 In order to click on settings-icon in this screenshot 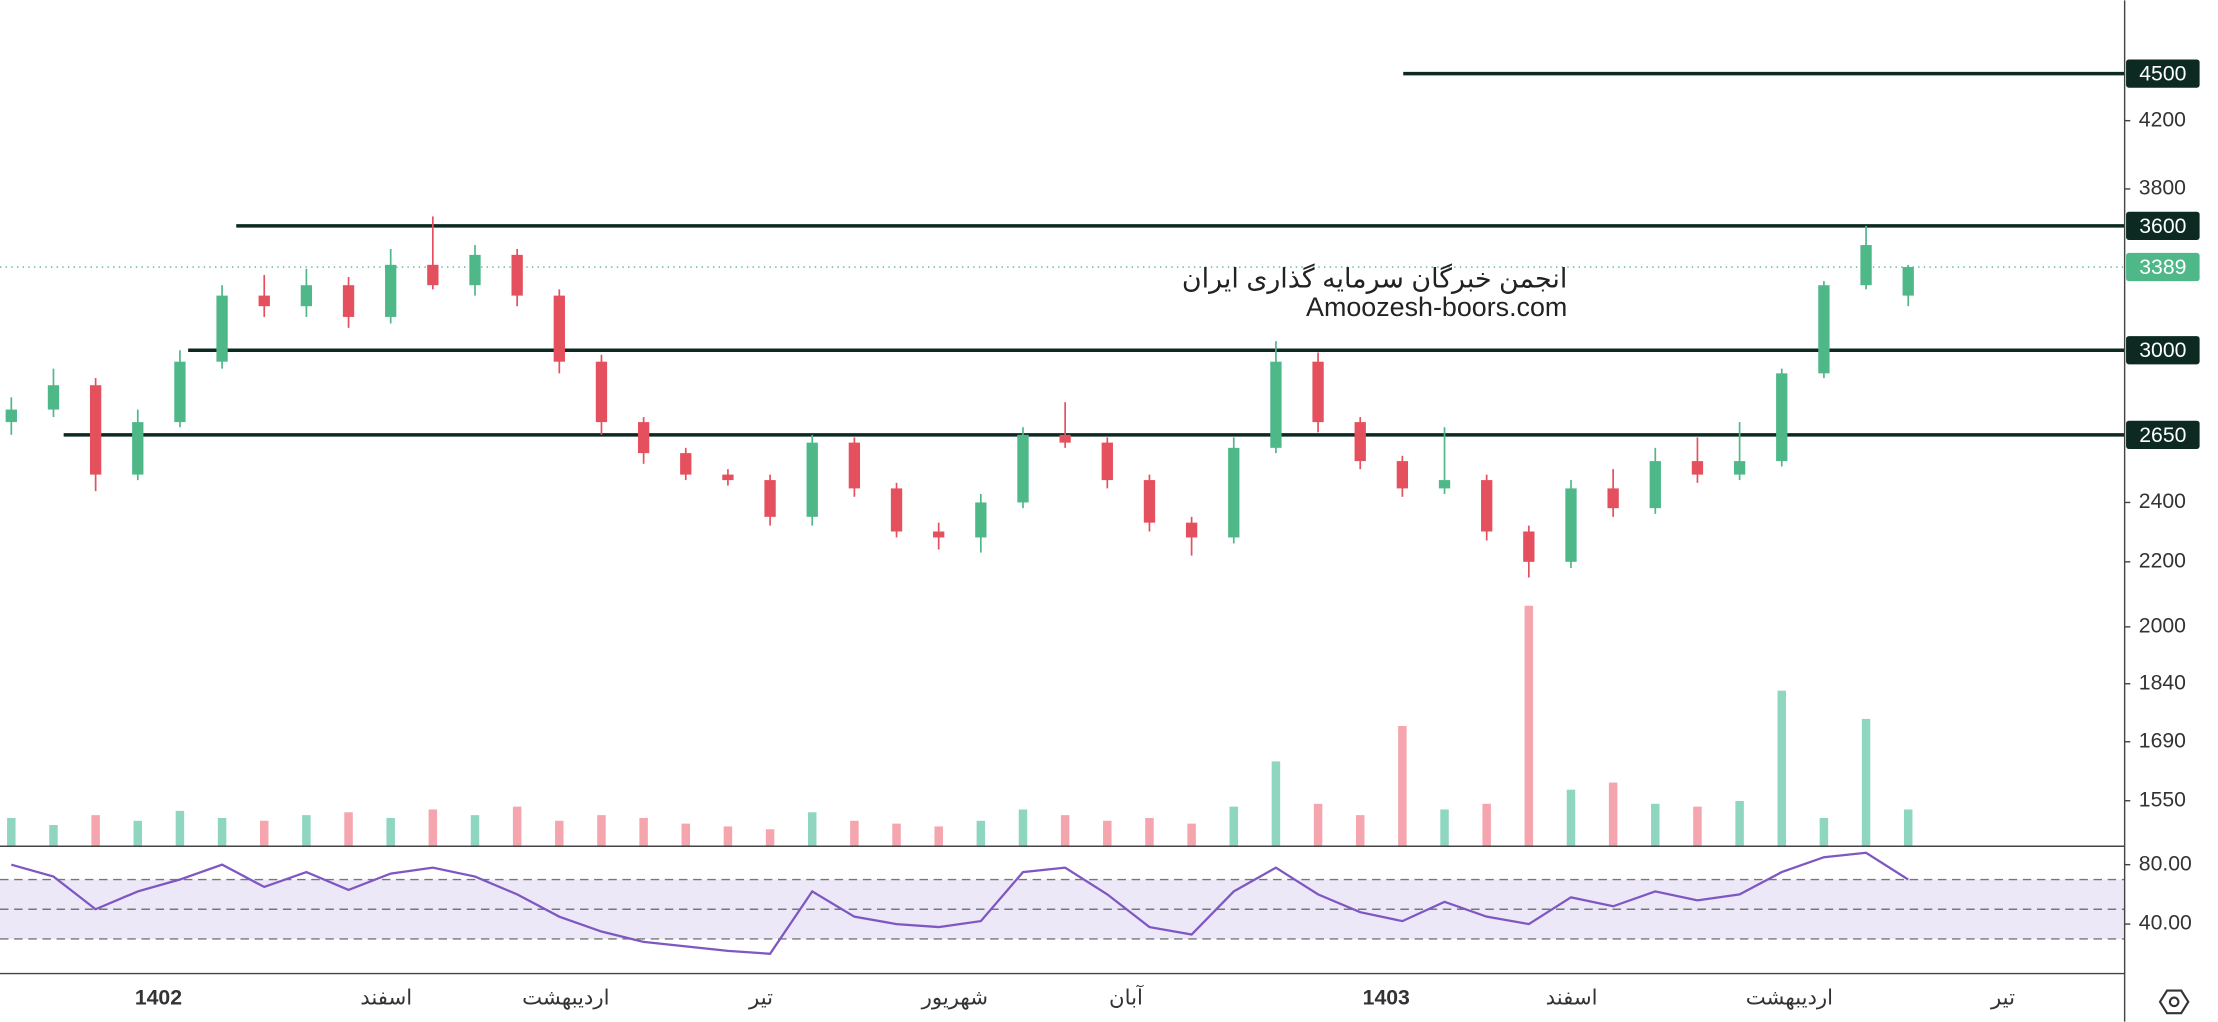, I will do `click(2174, 1002)`.